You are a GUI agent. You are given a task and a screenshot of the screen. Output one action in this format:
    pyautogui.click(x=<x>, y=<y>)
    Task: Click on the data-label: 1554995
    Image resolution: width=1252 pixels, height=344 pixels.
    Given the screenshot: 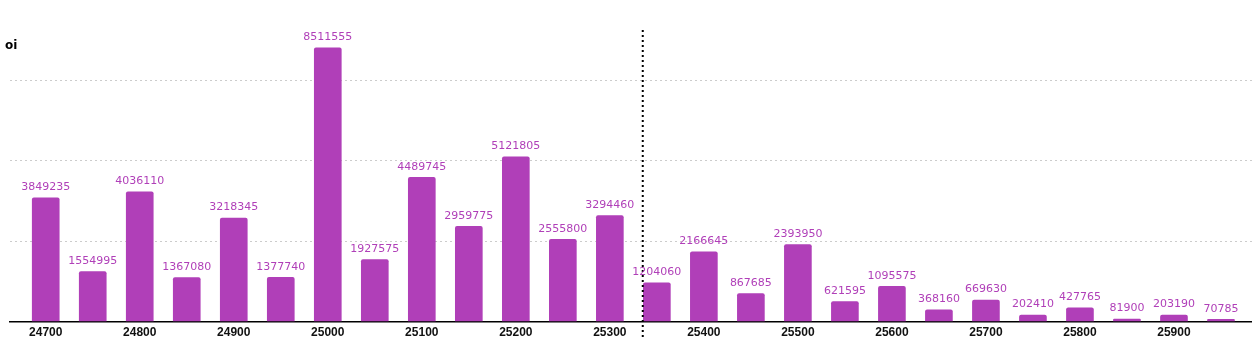 What is the action you would take?
    pyautogui.click(x=93, y=260)
    